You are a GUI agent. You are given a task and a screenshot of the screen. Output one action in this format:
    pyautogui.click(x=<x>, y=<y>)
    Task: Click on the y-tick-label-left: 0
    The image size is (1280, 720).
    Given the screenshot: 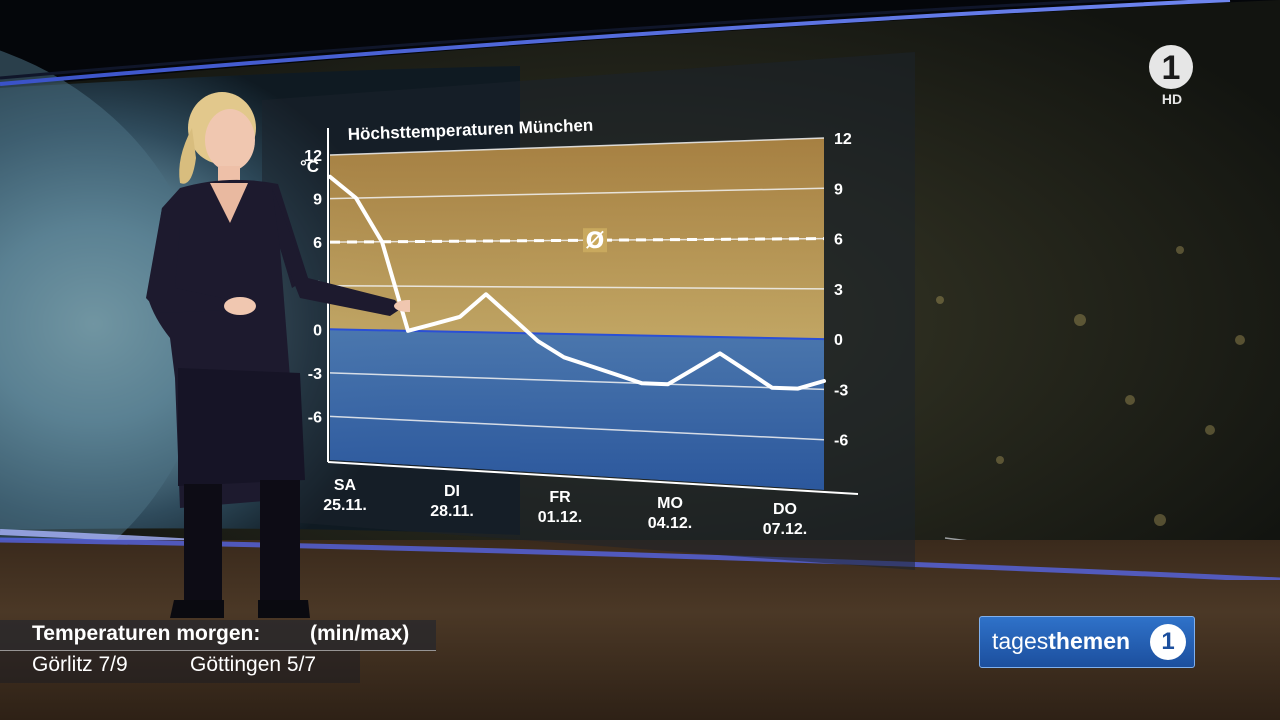 What is the action you would take?
    pyautogui.click(x=317, y=330)
    